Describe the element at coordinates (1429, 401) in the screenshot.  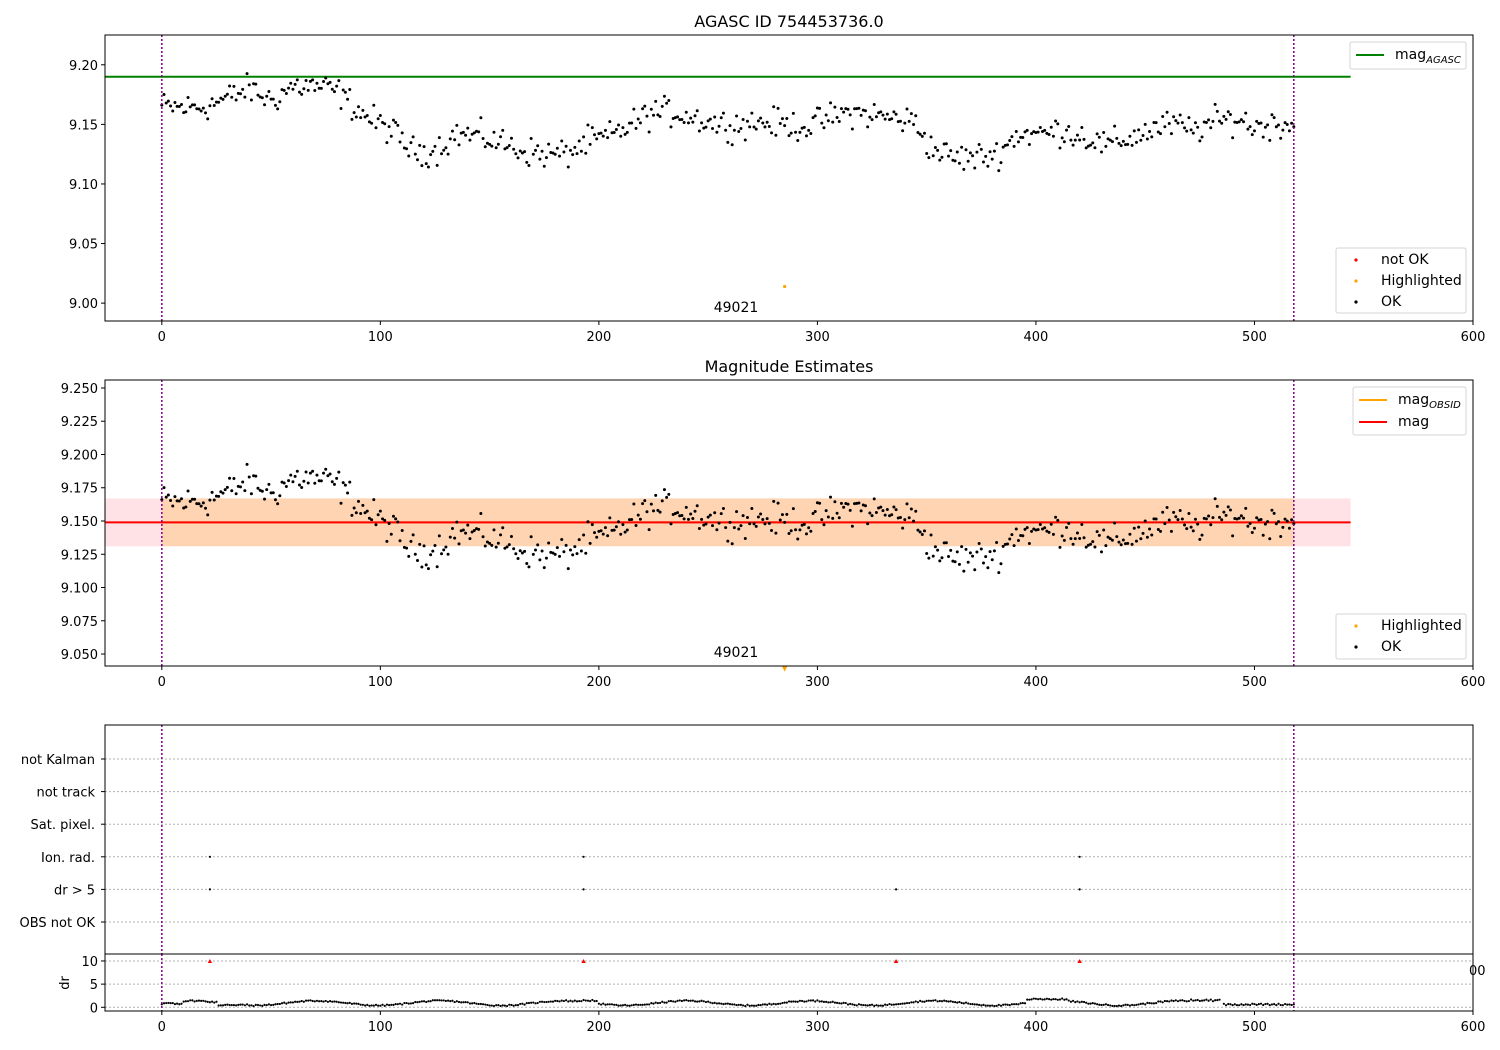
I see `legend-label-mag-obsid: magOBSID` at that location.